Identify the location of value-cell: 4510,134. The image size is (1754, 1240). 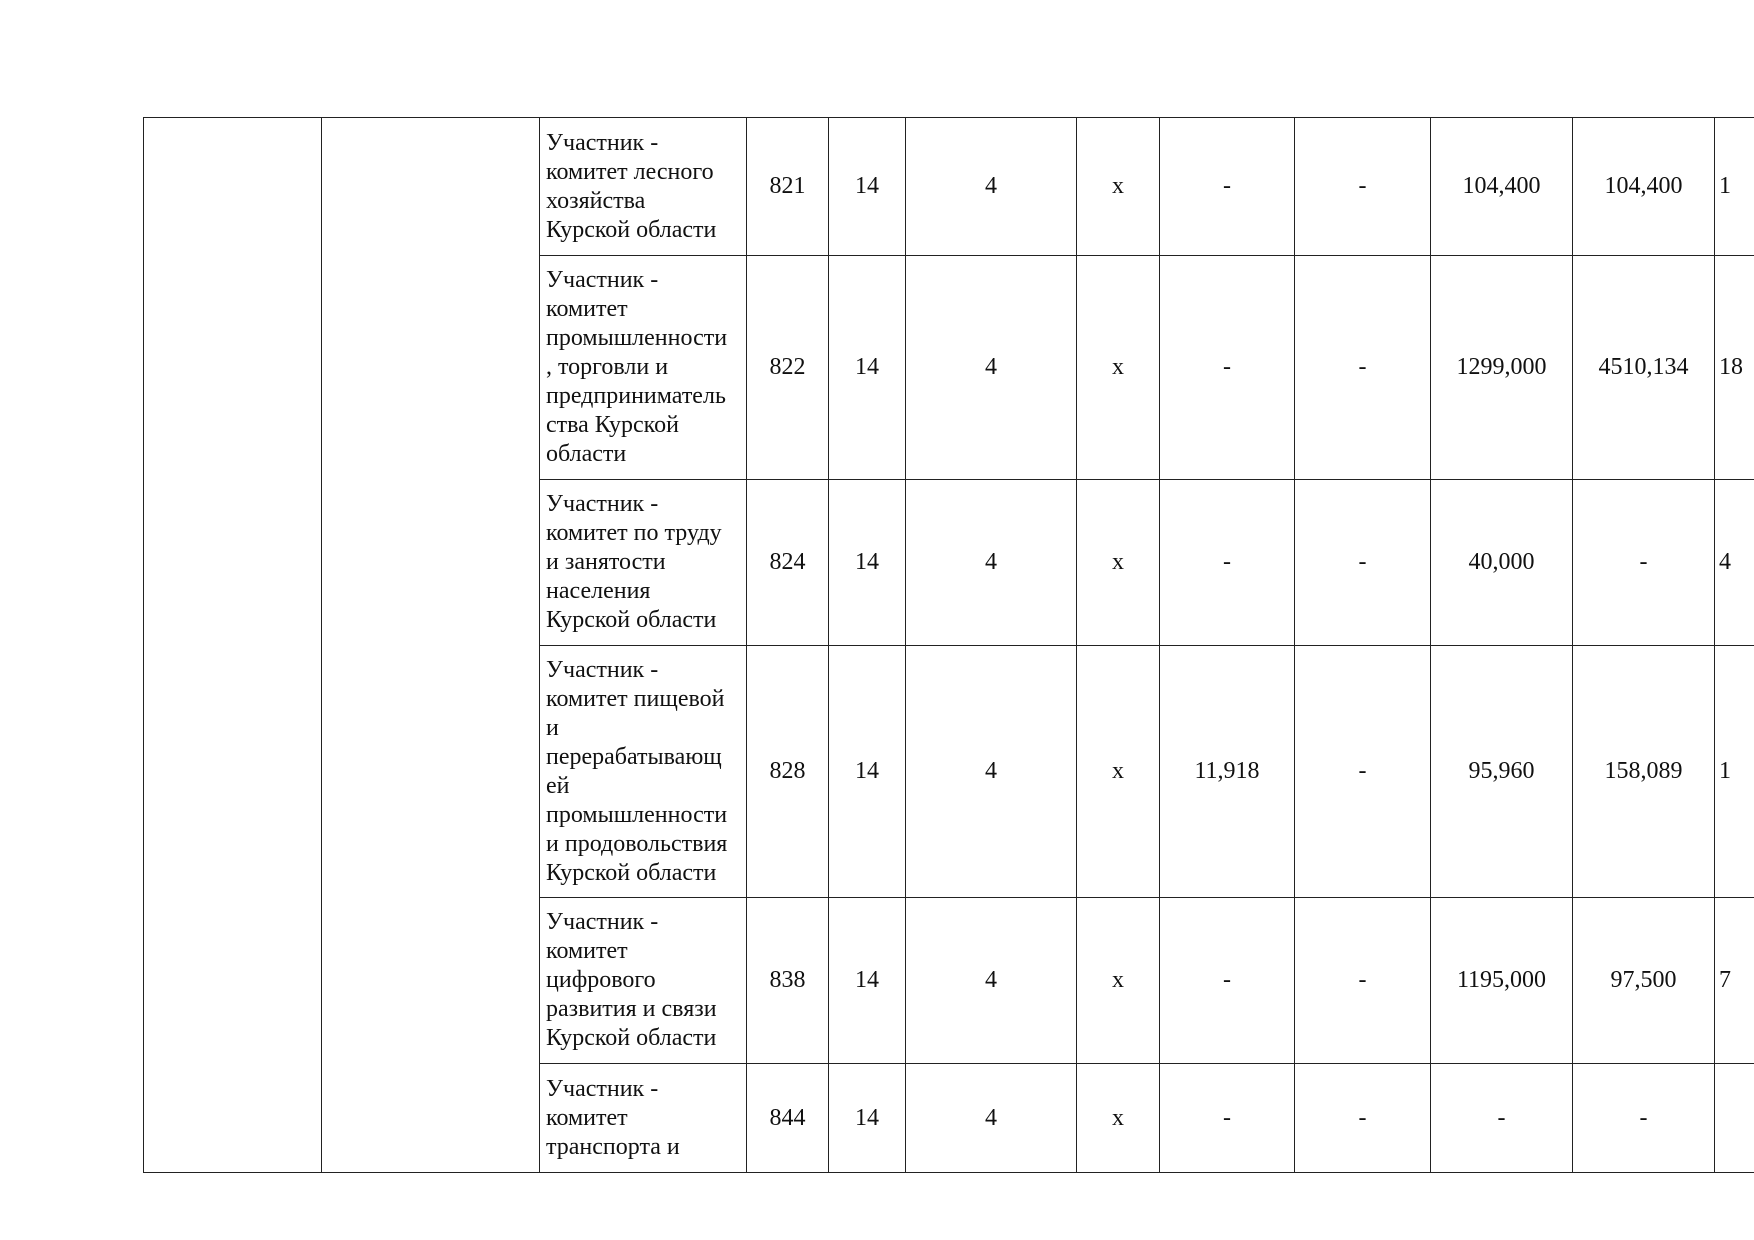
(1643, 367).